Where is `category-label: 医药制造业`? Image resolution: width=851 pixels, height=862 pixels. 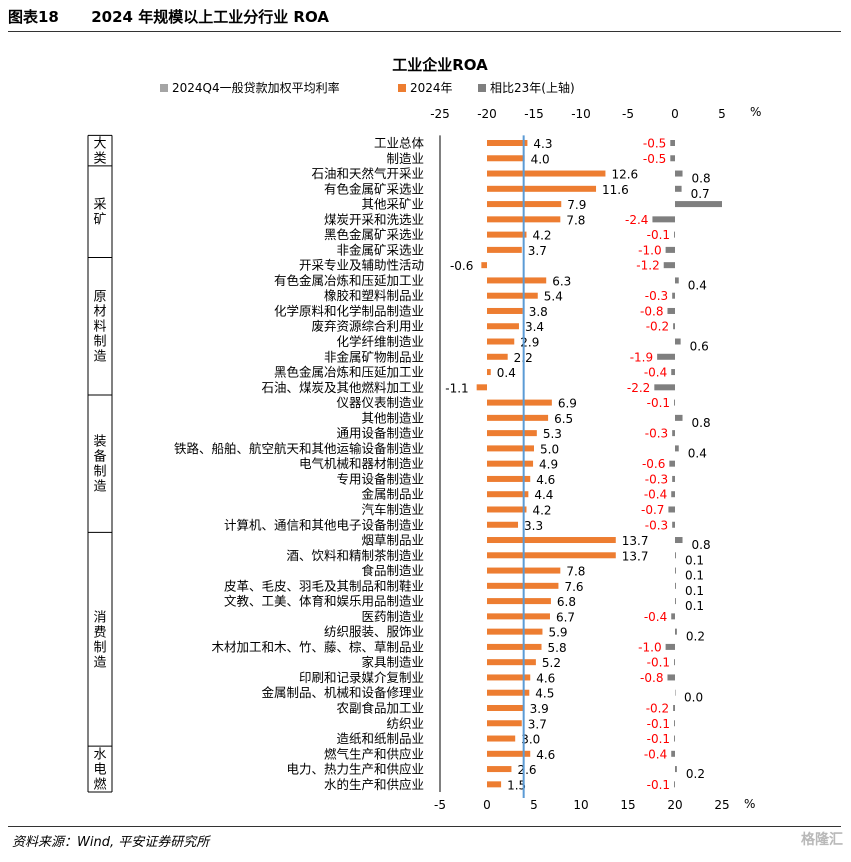 category-label: 医药制造业 is located at coordinates (392, 616).